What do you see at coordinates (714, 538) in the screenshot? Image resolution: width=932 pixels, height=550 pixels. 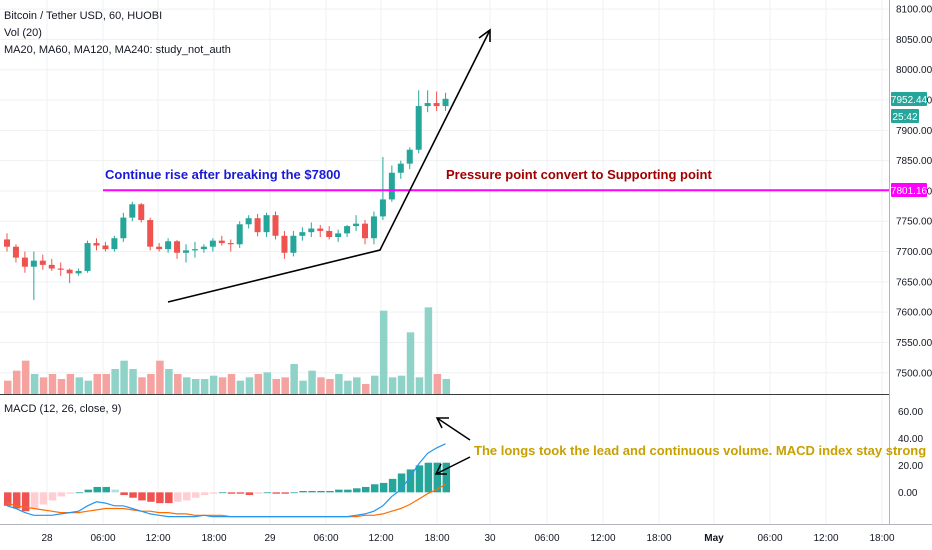 I see `time-axis-label: May` at bounding box center [714, 538].